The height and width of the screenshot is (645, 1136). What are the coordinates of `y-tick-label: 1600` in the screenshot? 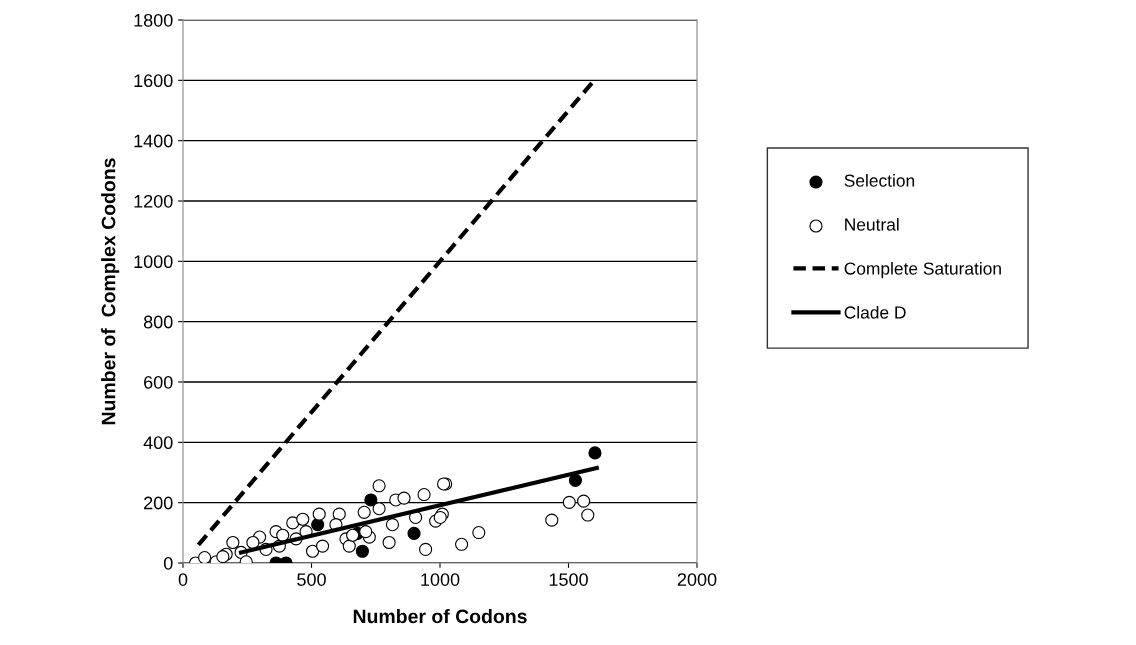 It's located at (153, 81).